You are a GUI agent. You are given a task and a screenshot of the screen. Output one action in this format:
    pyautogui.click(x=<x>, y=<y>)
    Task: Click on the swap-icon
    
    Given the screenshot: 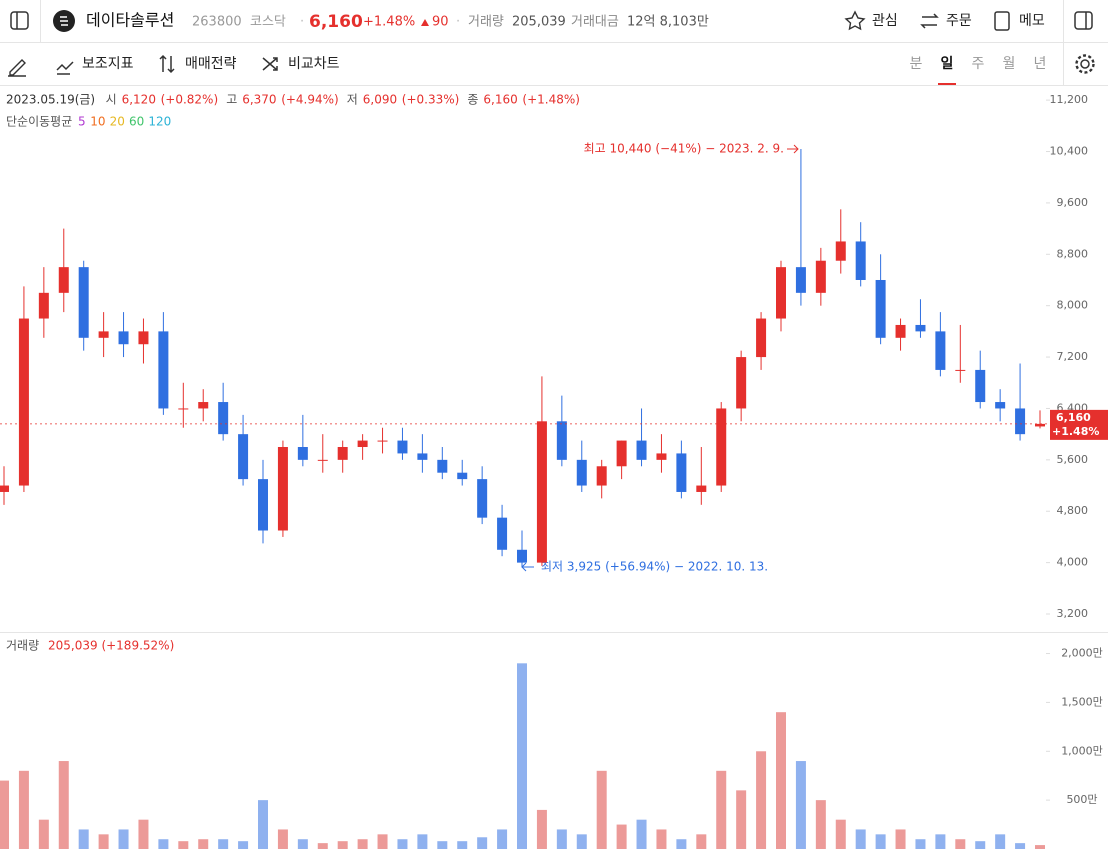 What is the action you would take?
    pyautogui.click(x=929, y=21)
    